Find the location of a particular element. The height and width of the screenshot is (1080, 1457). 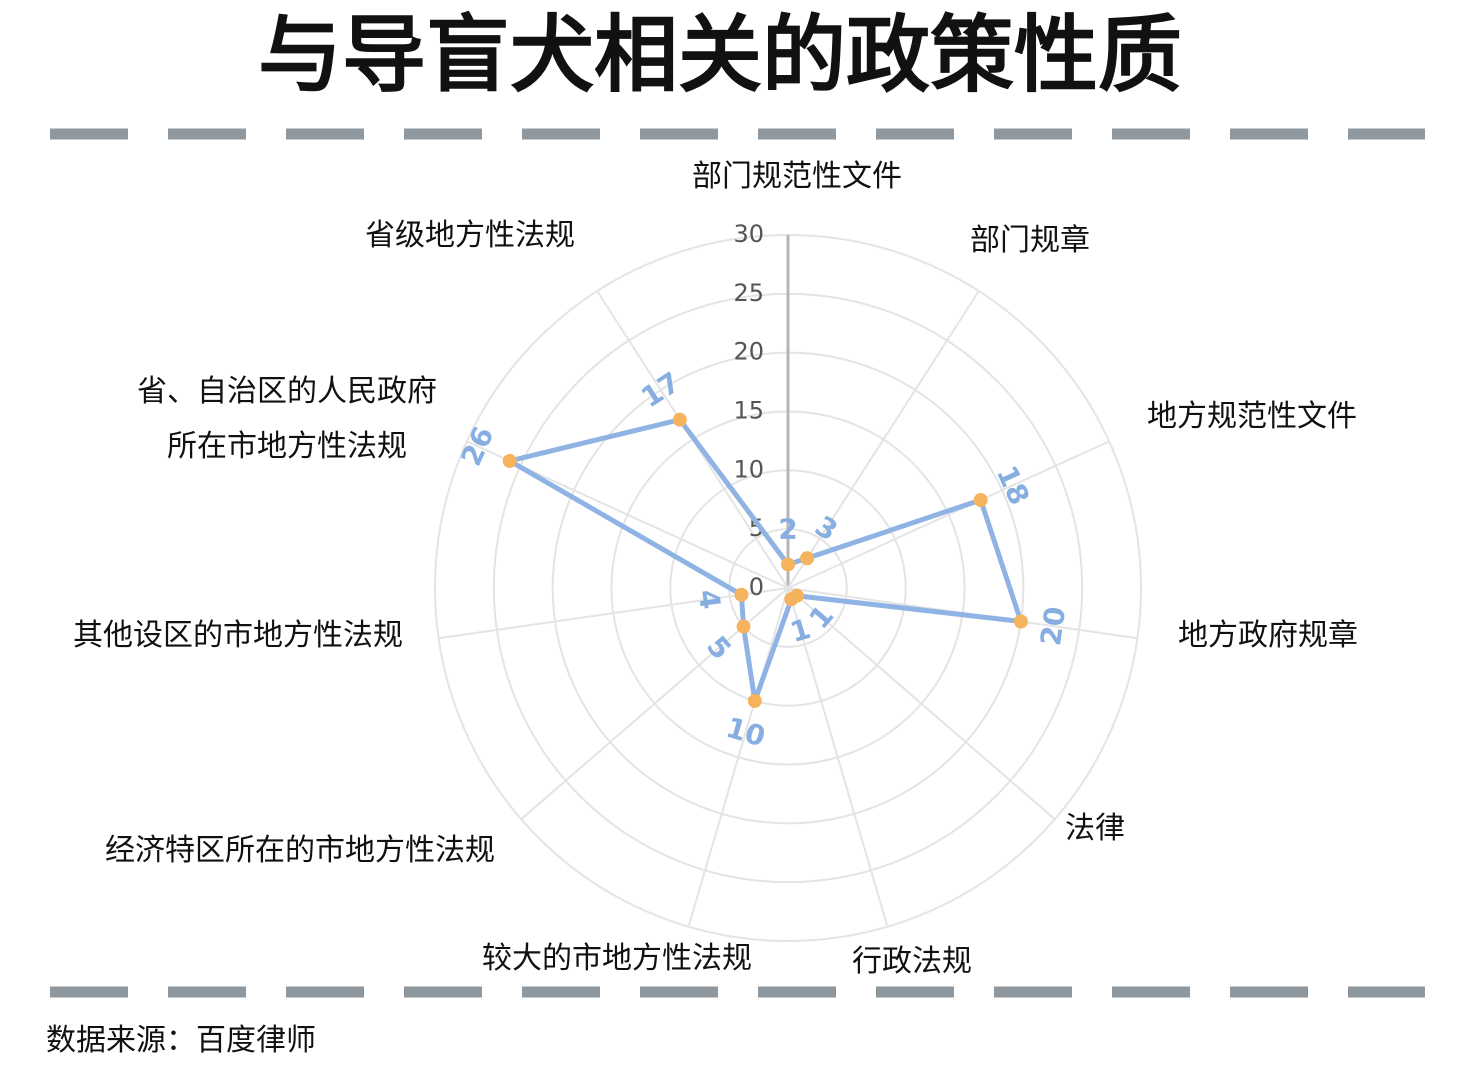

category-label: 经济特区所在的市地方性法规 is located at coordinates (300, 850).